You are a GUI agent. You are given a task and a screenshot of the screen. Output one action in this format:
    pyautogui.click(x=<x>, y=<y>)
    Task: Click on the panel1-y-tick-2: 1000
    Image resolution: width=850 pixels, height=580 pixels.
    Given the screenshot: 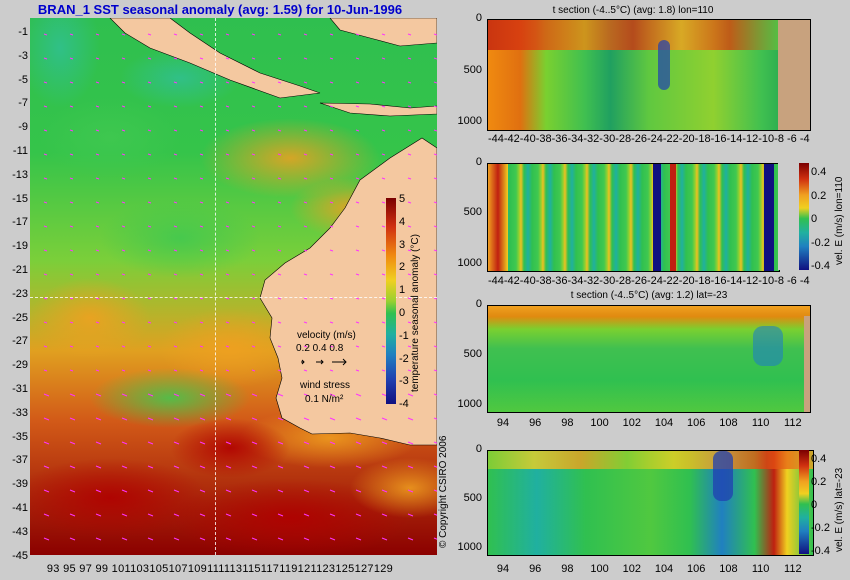 What is the action you would take?
    pyautogui.click(x=469, y=121)
    